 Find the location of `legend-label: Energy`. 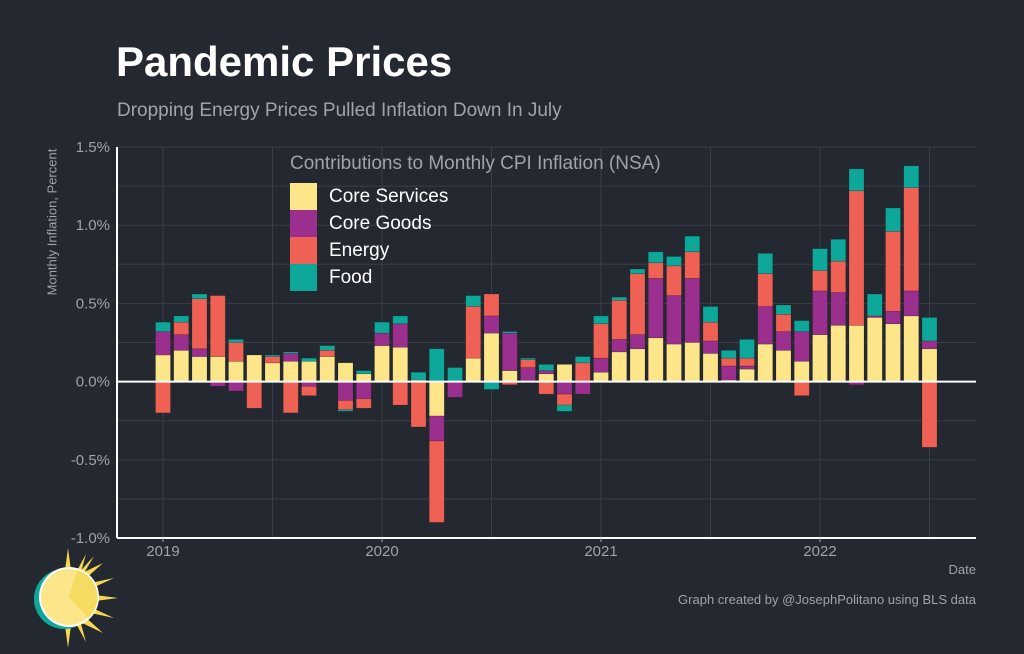

legend-label: Energy is located at coordinates (359, 250).